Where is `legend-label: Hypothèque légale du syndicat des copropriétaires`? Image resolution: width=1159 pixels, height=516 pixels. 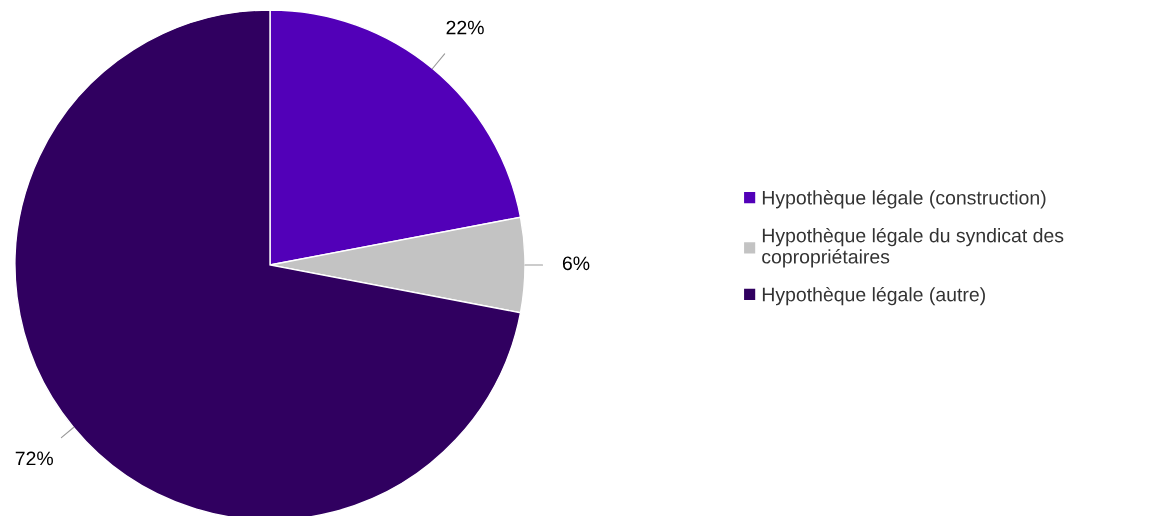 legend-label: Hypothèque légale du syndicat des copropriétaires is located at coordinates (913, 247).